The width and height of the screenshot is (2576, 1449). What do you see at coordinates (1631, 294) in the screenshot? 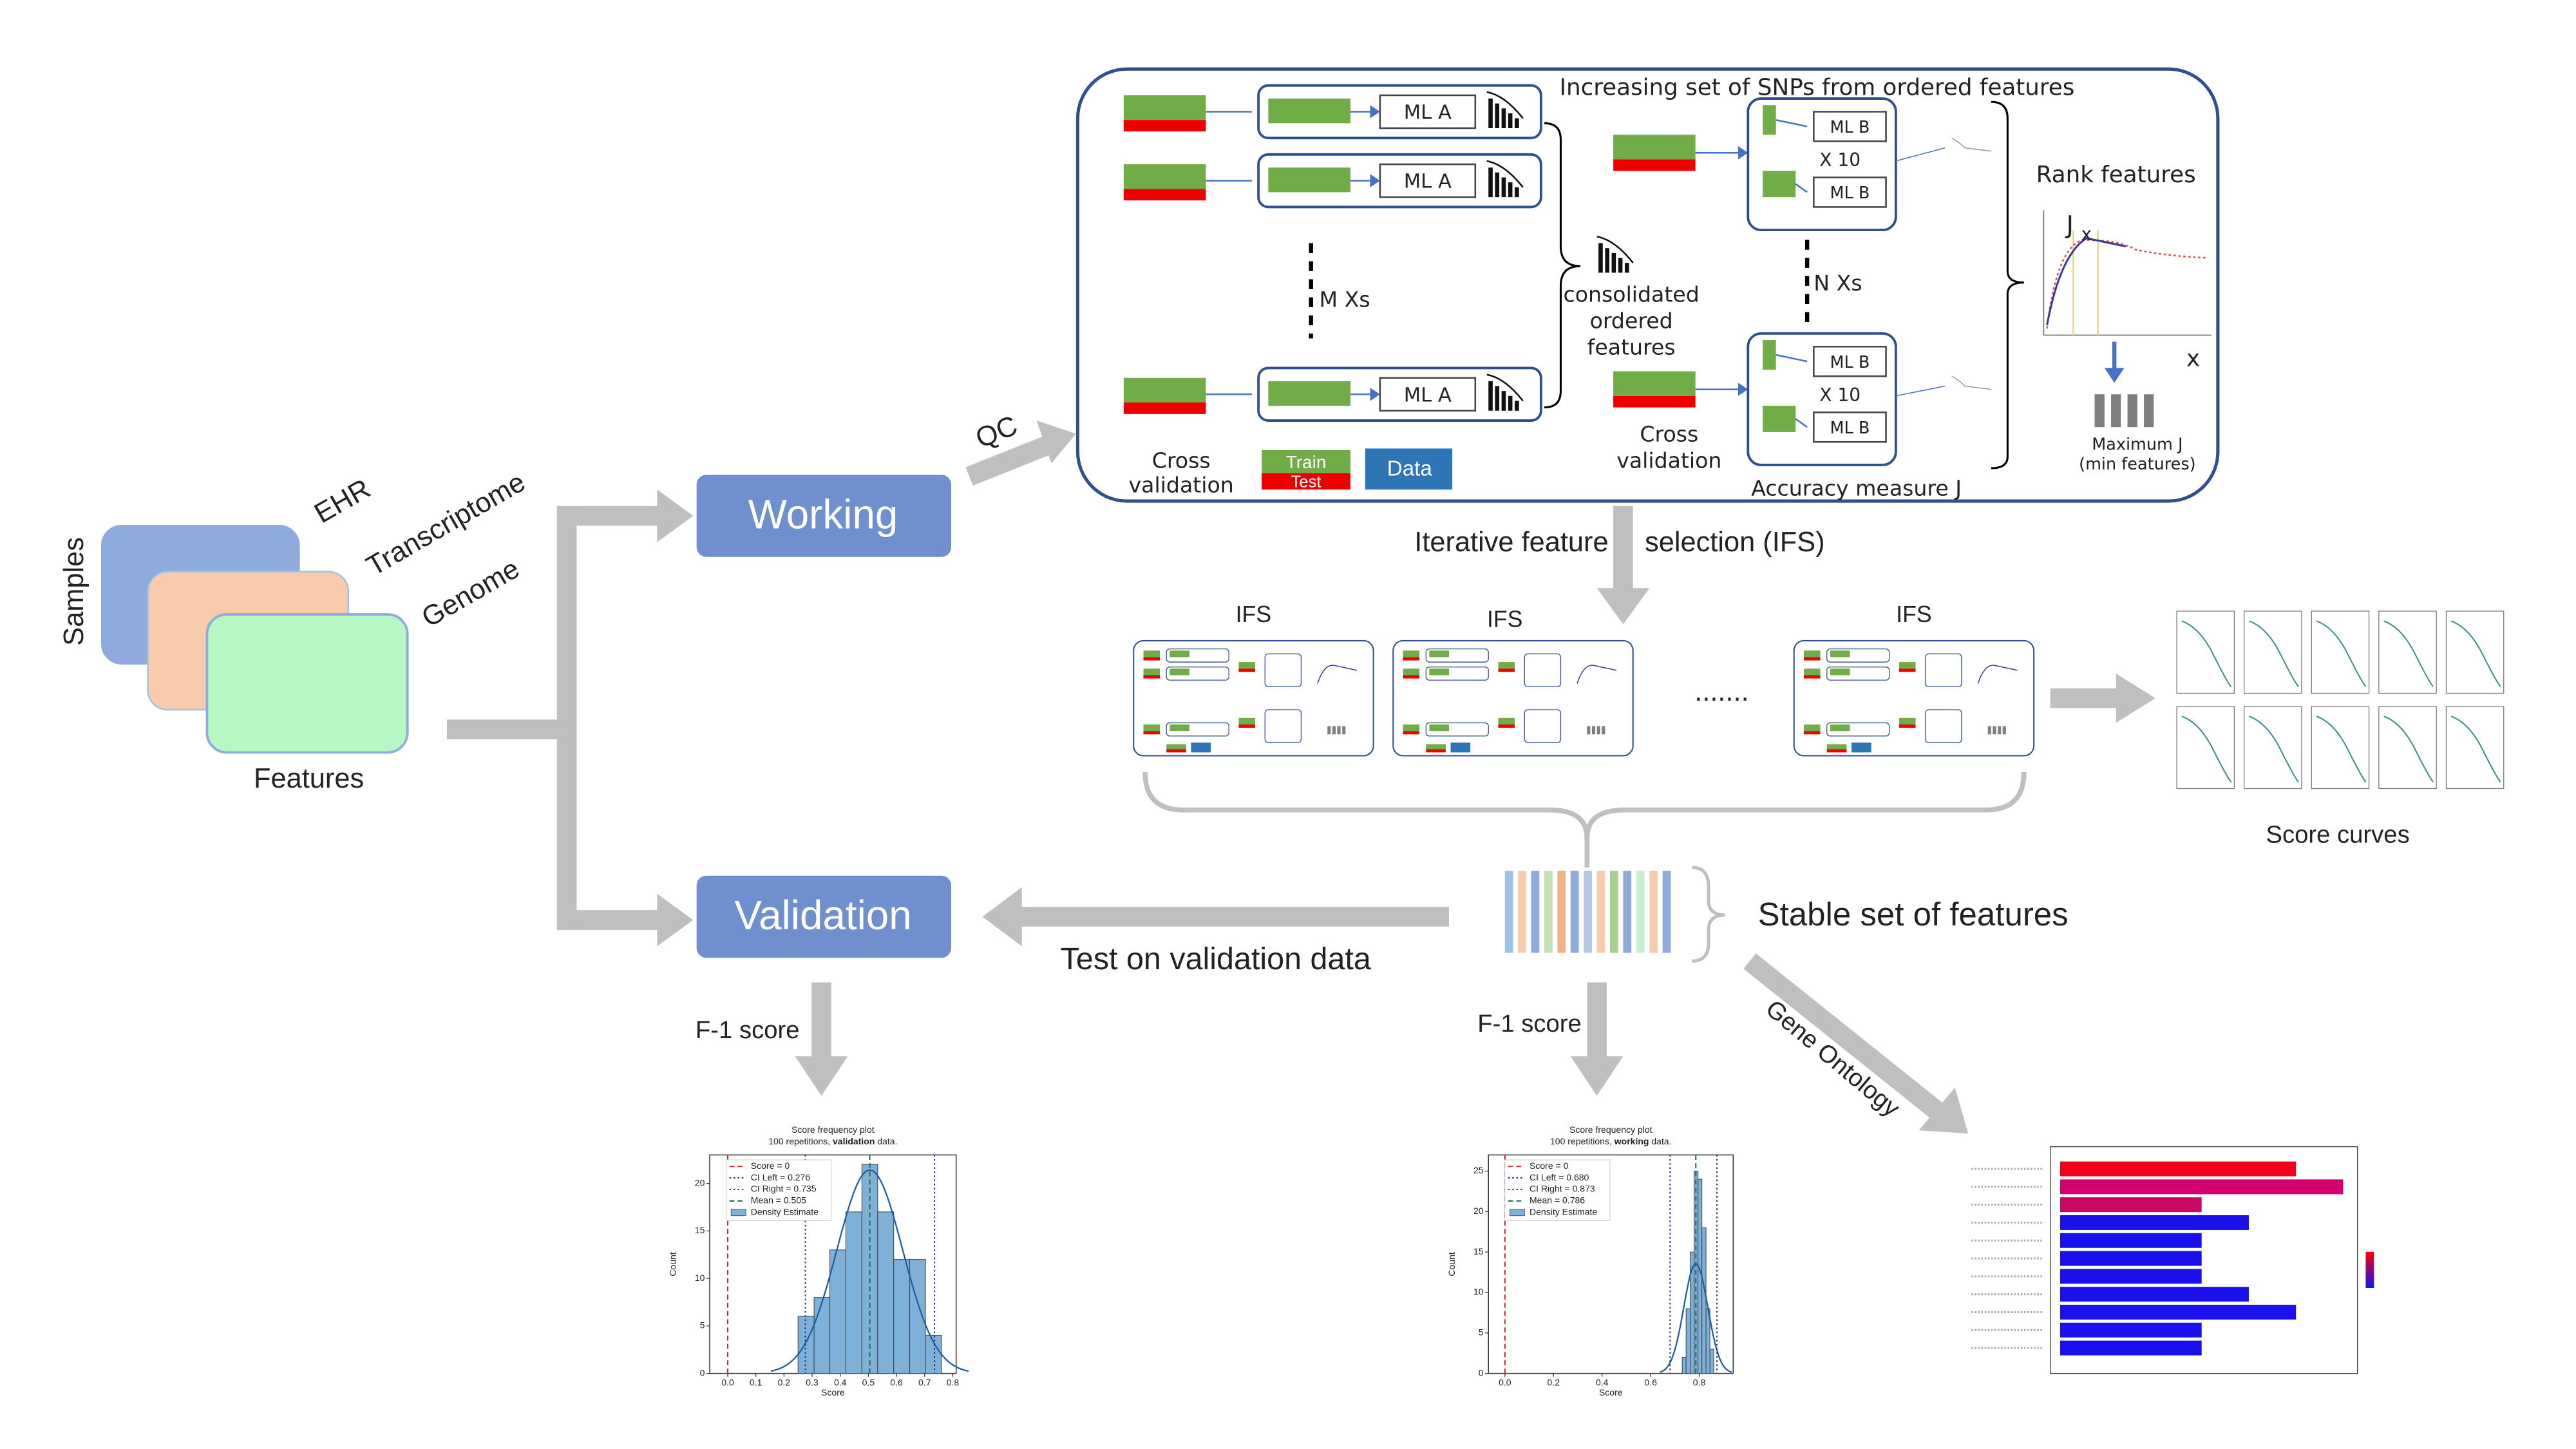
I see `consolidated-label: consolidated` at bounding box center [1631, 294].